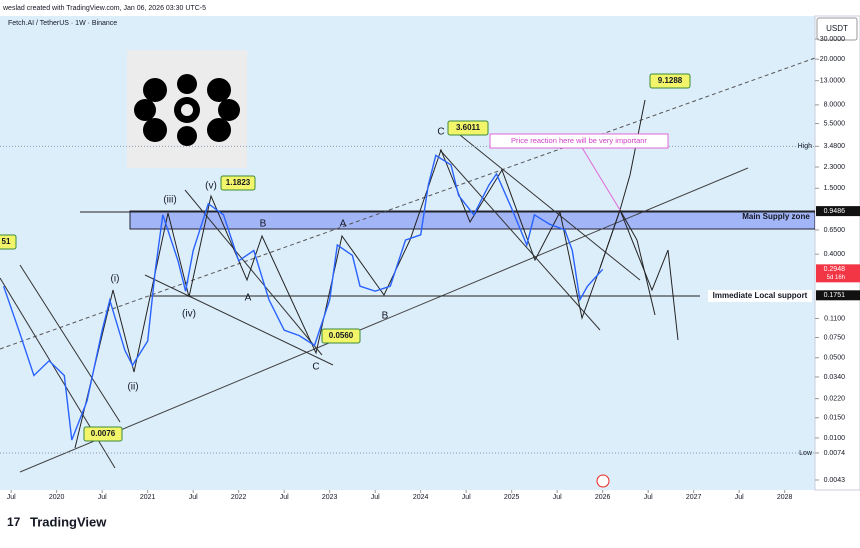  I want to click on level-label: High, so click(805, 146).